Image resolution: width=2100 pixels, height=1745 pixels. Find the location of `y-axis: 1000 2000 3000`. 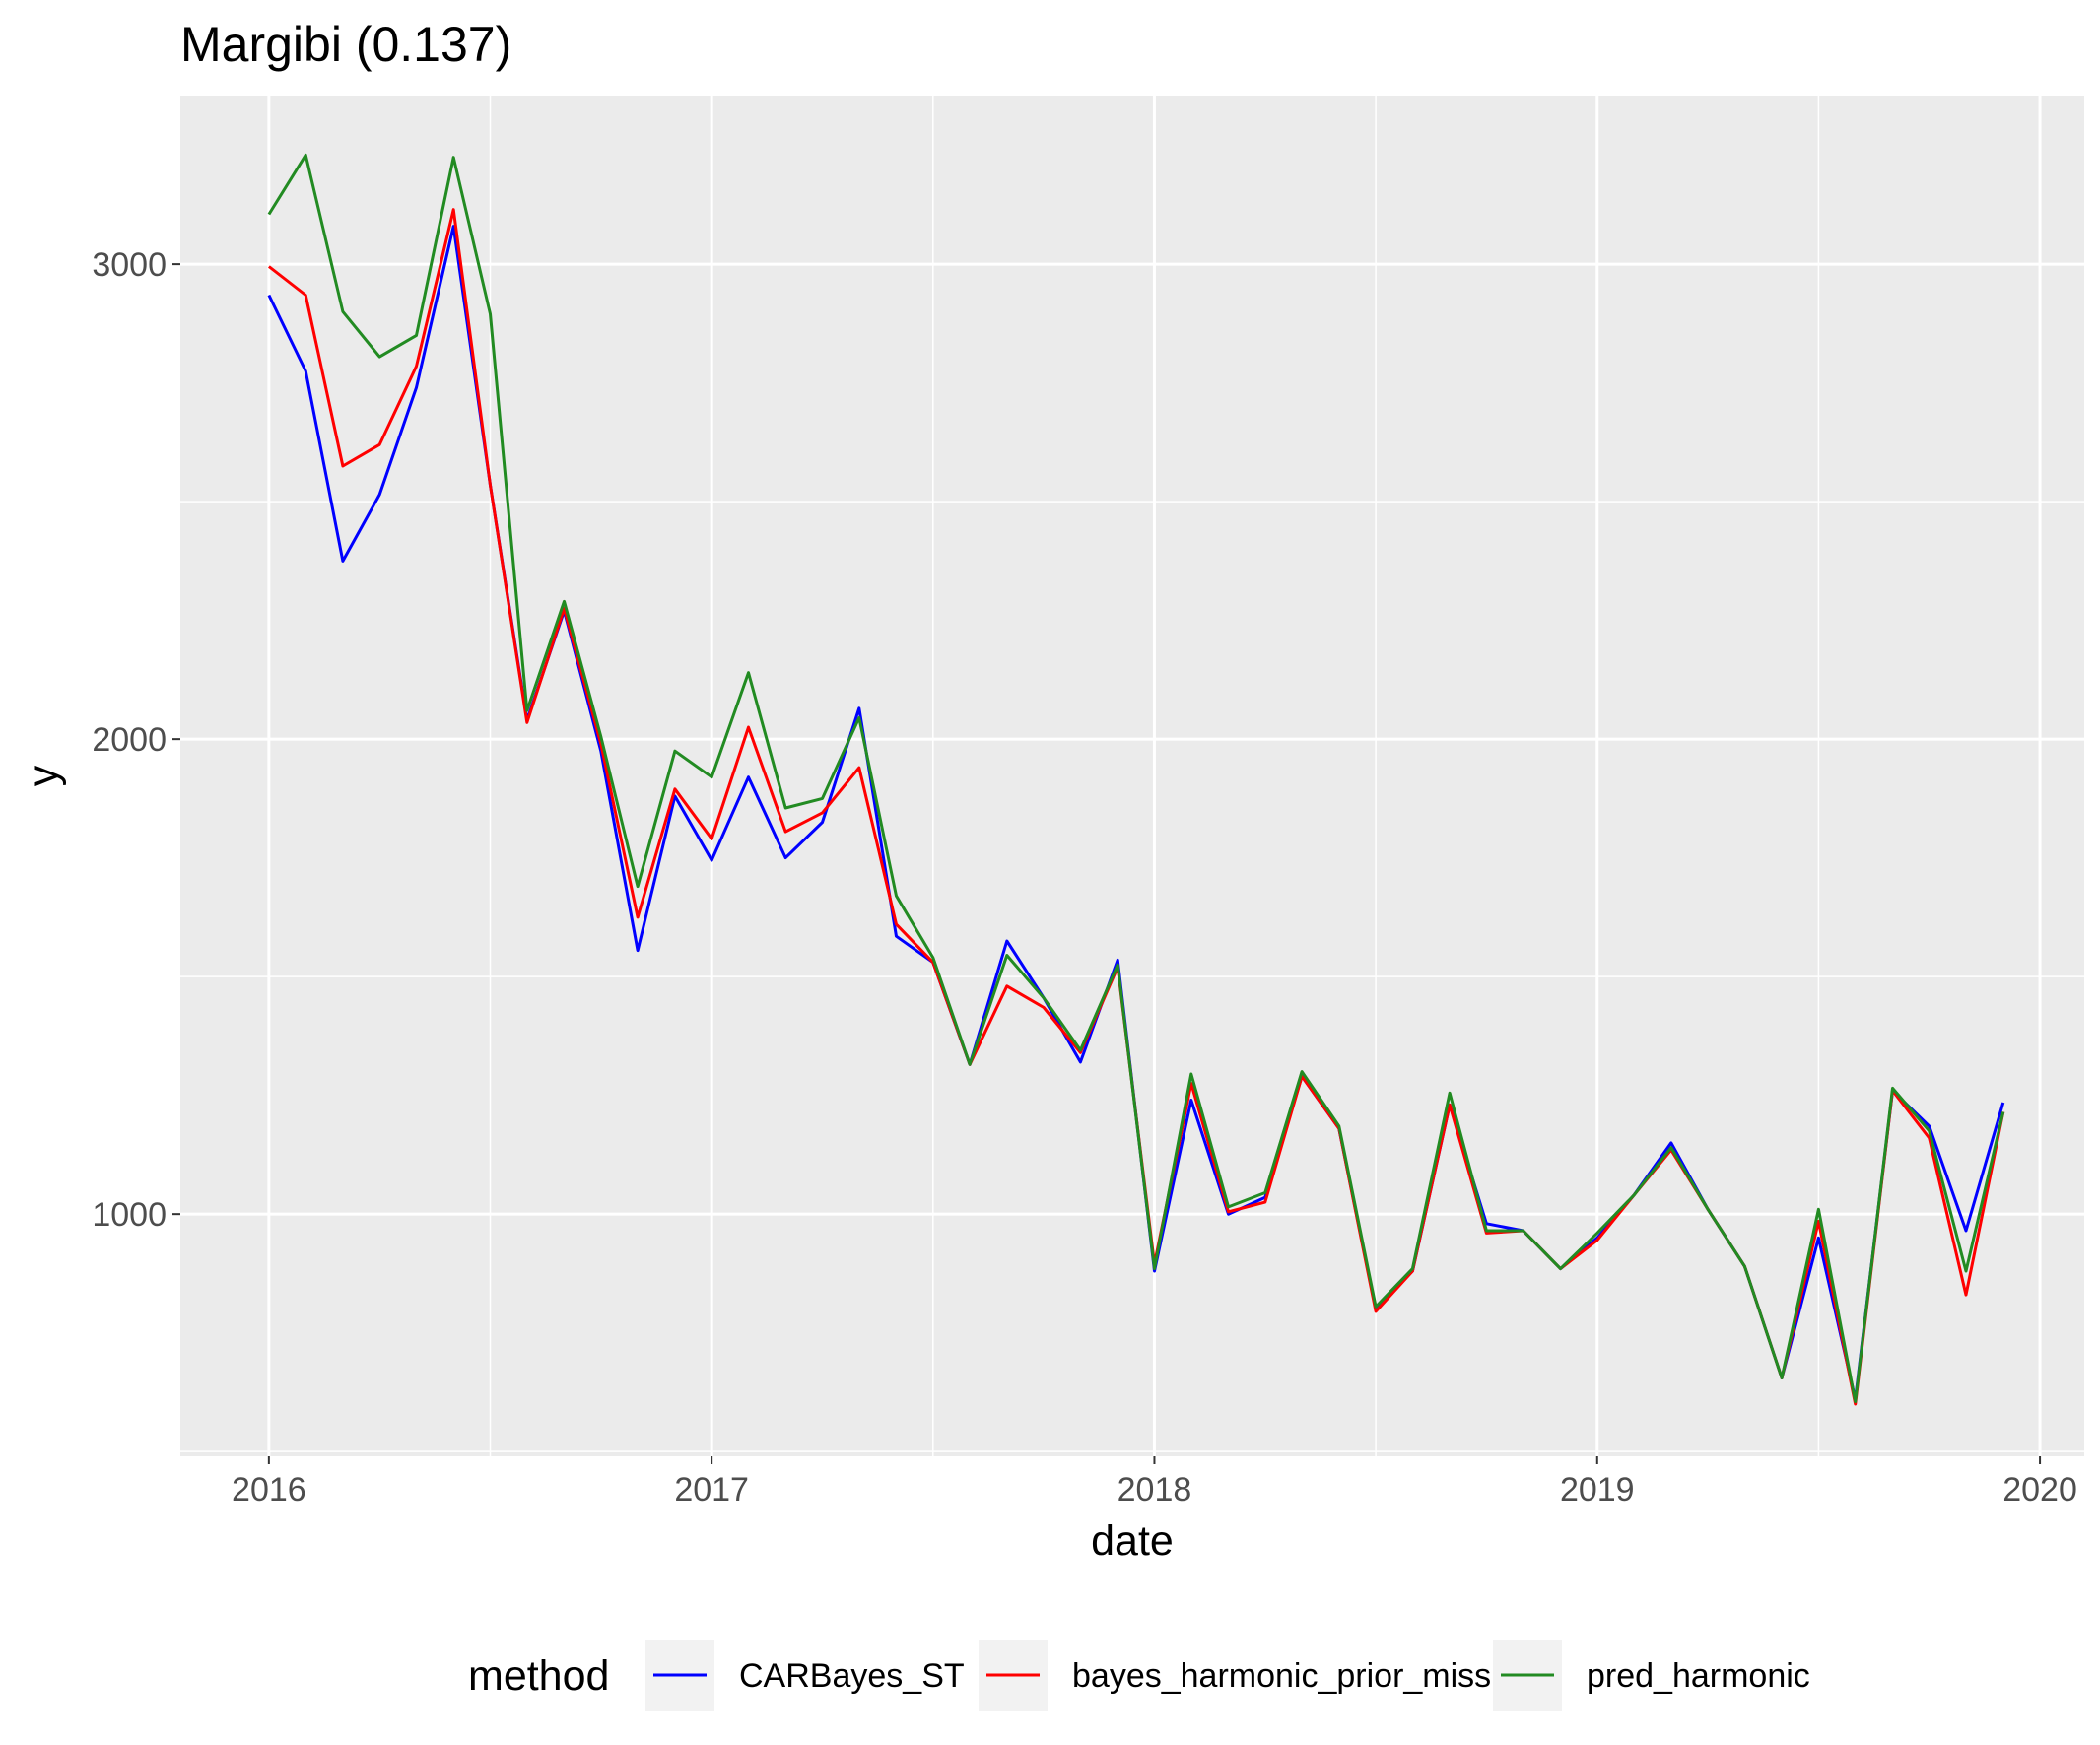

y-axis: 1000 2000 3000 is located at coordinates (136, 740).